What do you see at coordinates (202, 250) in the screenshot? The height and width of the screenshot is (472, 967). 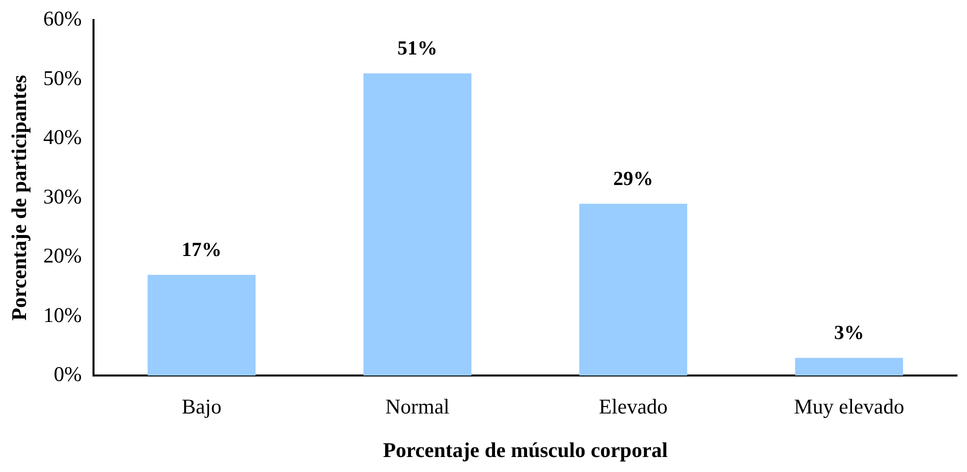 I see `data-label: 17%` at bounding box center [202, 250].